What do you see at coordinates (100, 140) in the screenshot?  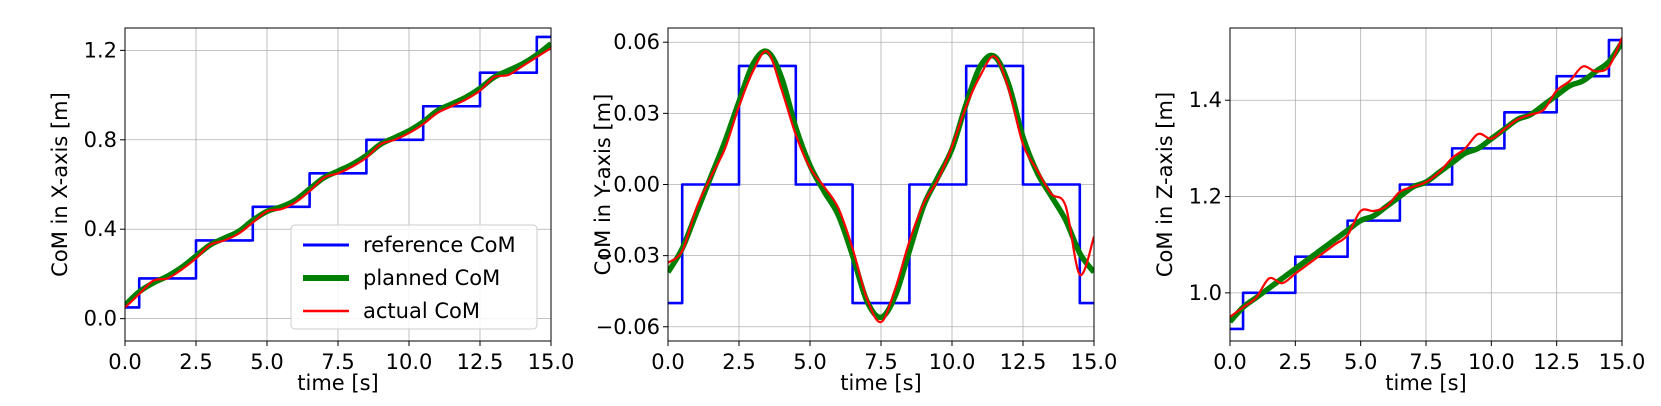 I see `y-tick-label: 0.8` at bounding box center [100, 140].